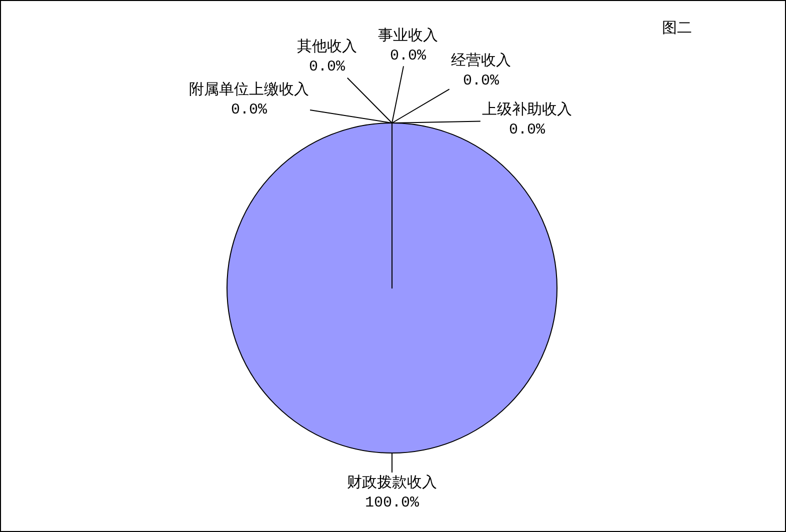 The height and width of the screenshot is (532, 786). What do you see at coordinates (392, 483) in the screenshot?
I see `slice-label: 财政拨款收入` at bounding box center [392, 483].